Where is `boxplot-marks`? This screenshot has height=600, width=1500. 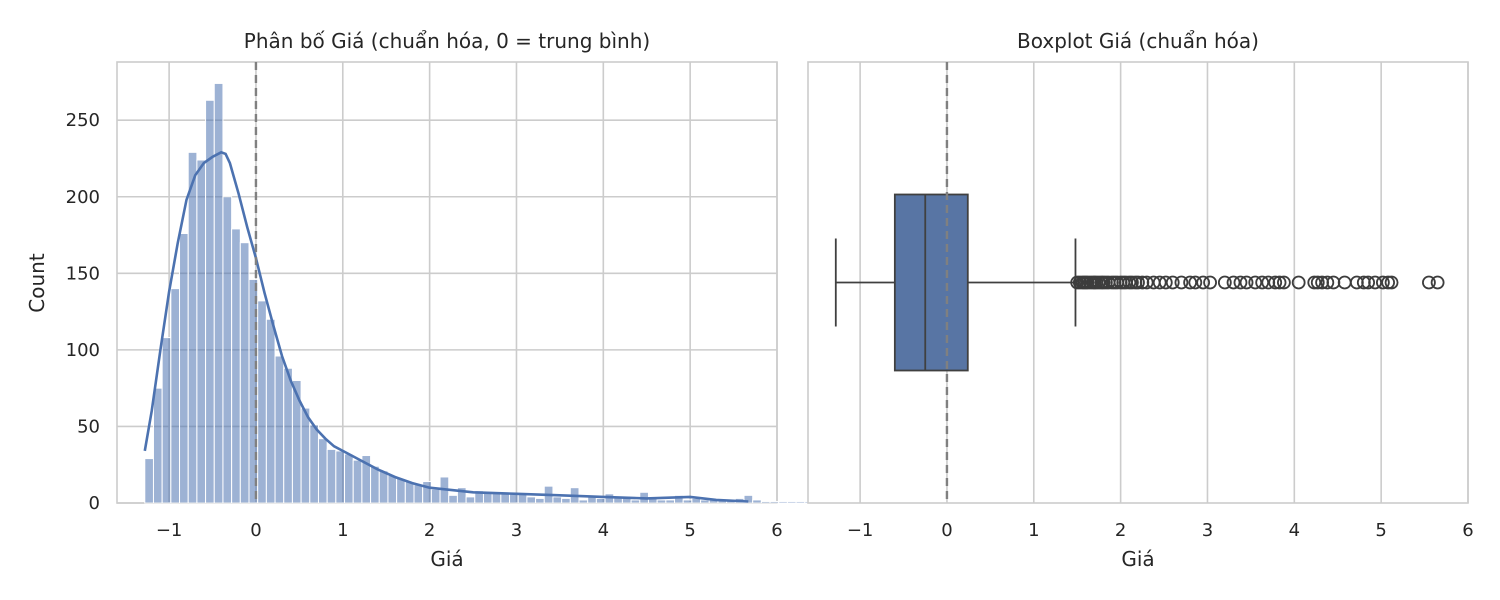 boxplot-marks is located at coordinates (955, 282).